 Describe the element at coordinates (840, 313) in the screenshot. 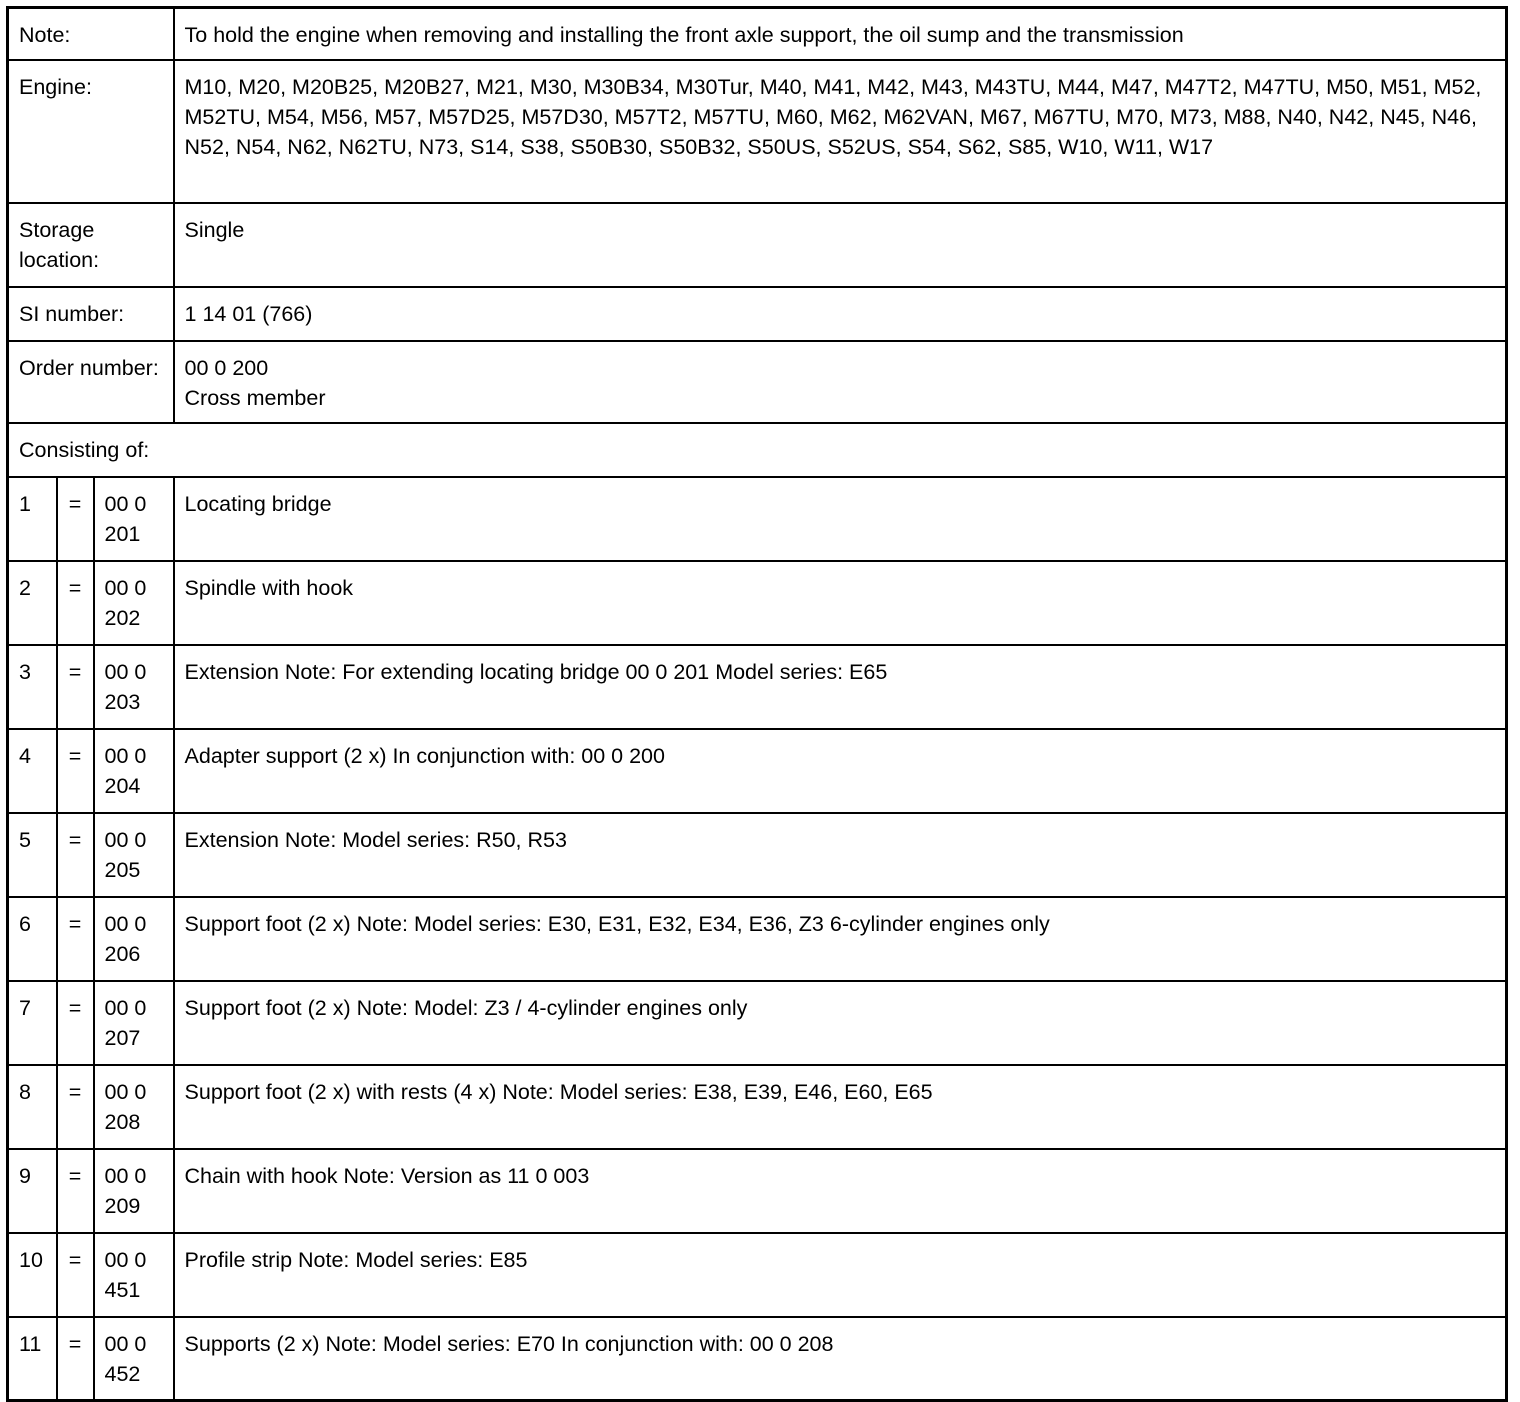

I see `si-value: 1 14 01 (766)` at that location.